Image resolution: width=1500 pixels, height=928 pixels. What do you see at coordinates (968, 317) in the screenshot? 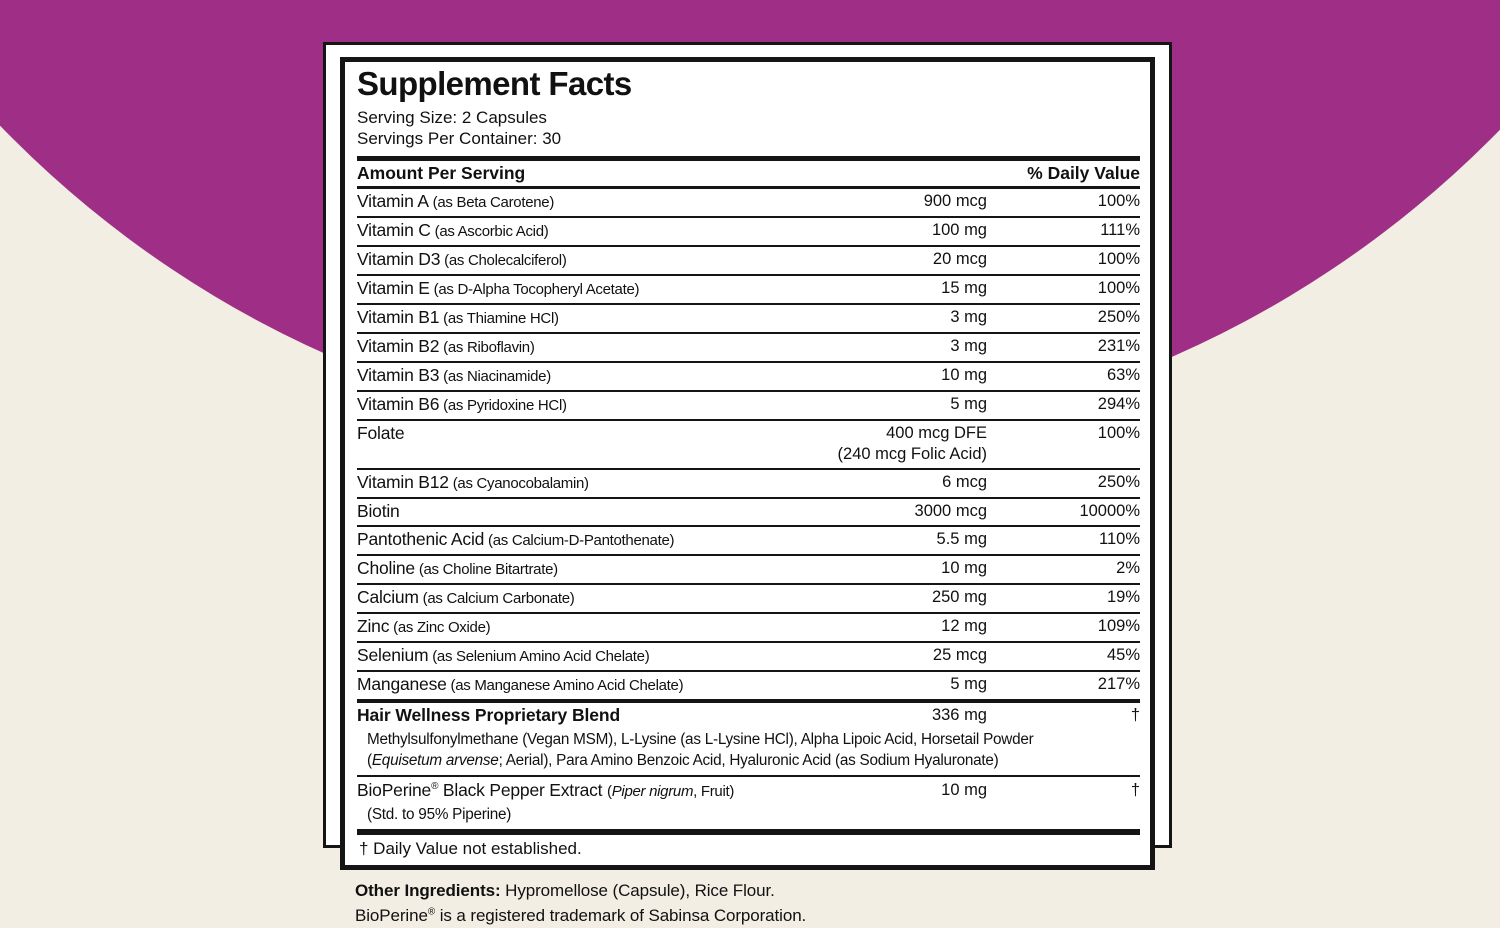
I see `nutrient-amount: 3 mg` at bounding box center [968, 317].